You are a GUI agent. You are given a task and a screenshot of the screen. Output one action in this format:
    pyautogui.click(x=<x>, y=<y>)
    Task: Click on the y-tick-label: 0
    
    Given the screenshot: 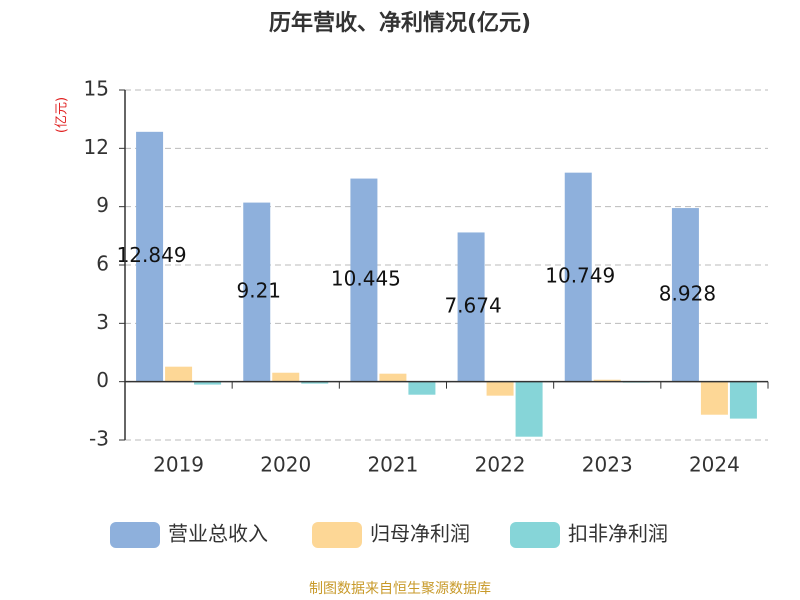 What is the action you would take?
    pyautogui.click(x=102, y=380)
    